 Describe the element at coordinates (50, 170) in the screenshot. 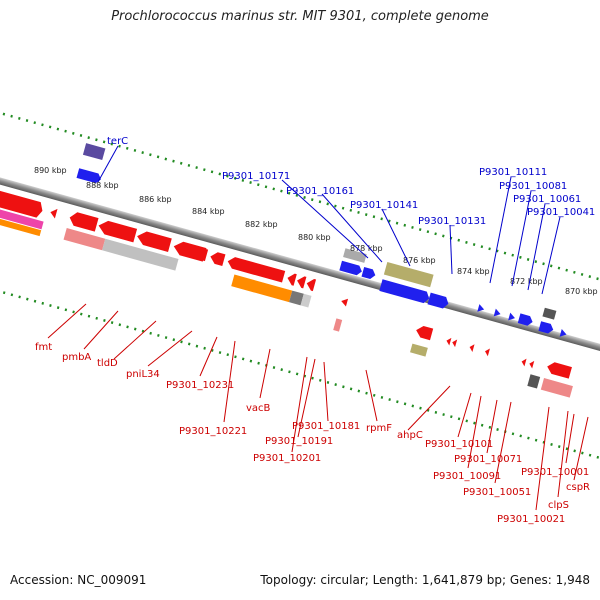

I see `scale-tick-label: 890 kbp` at that location.